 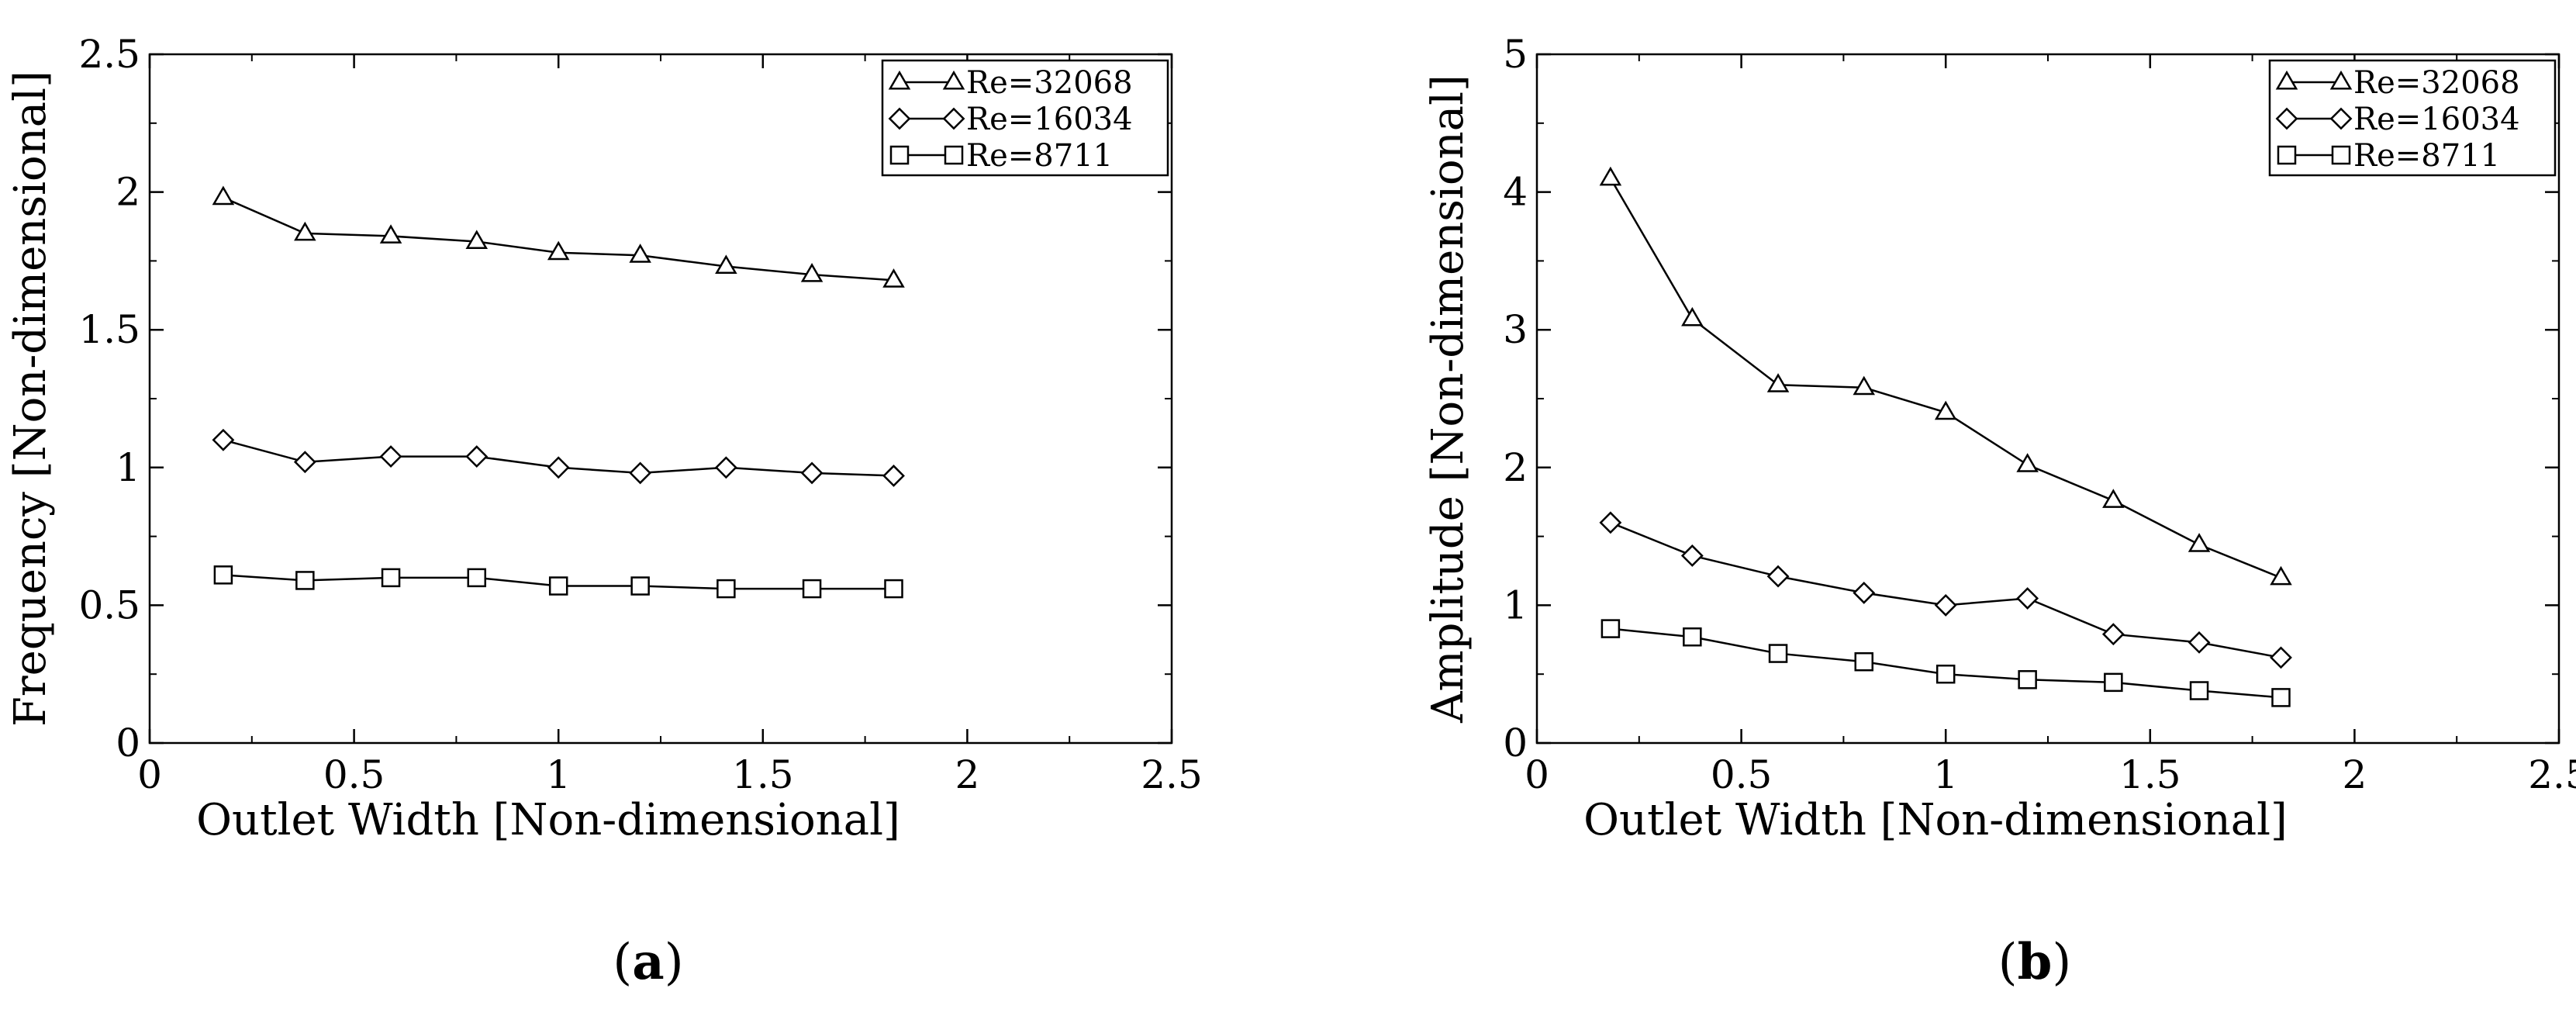 I want to click on y-tick-label: 1.5, so click(x=109, y=329).